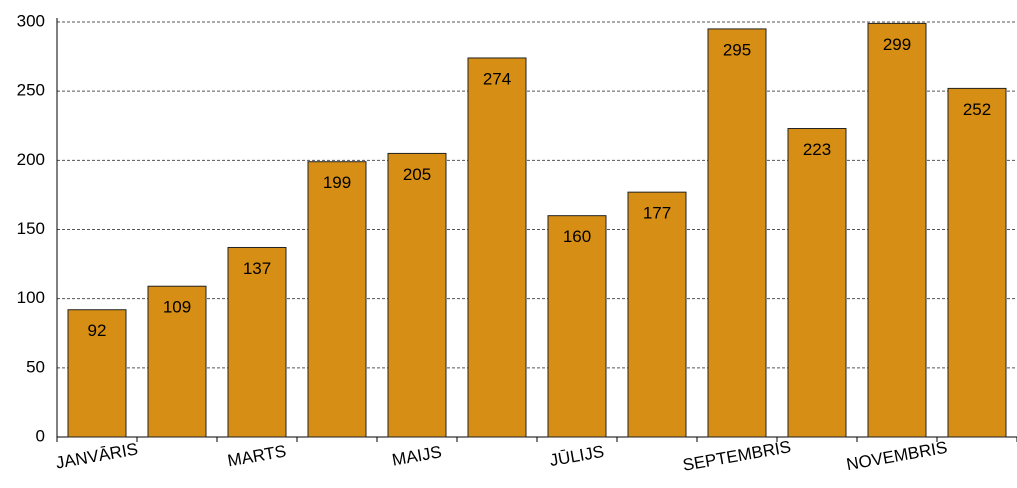  I want to click on value-label: 252, so click(977, 109).